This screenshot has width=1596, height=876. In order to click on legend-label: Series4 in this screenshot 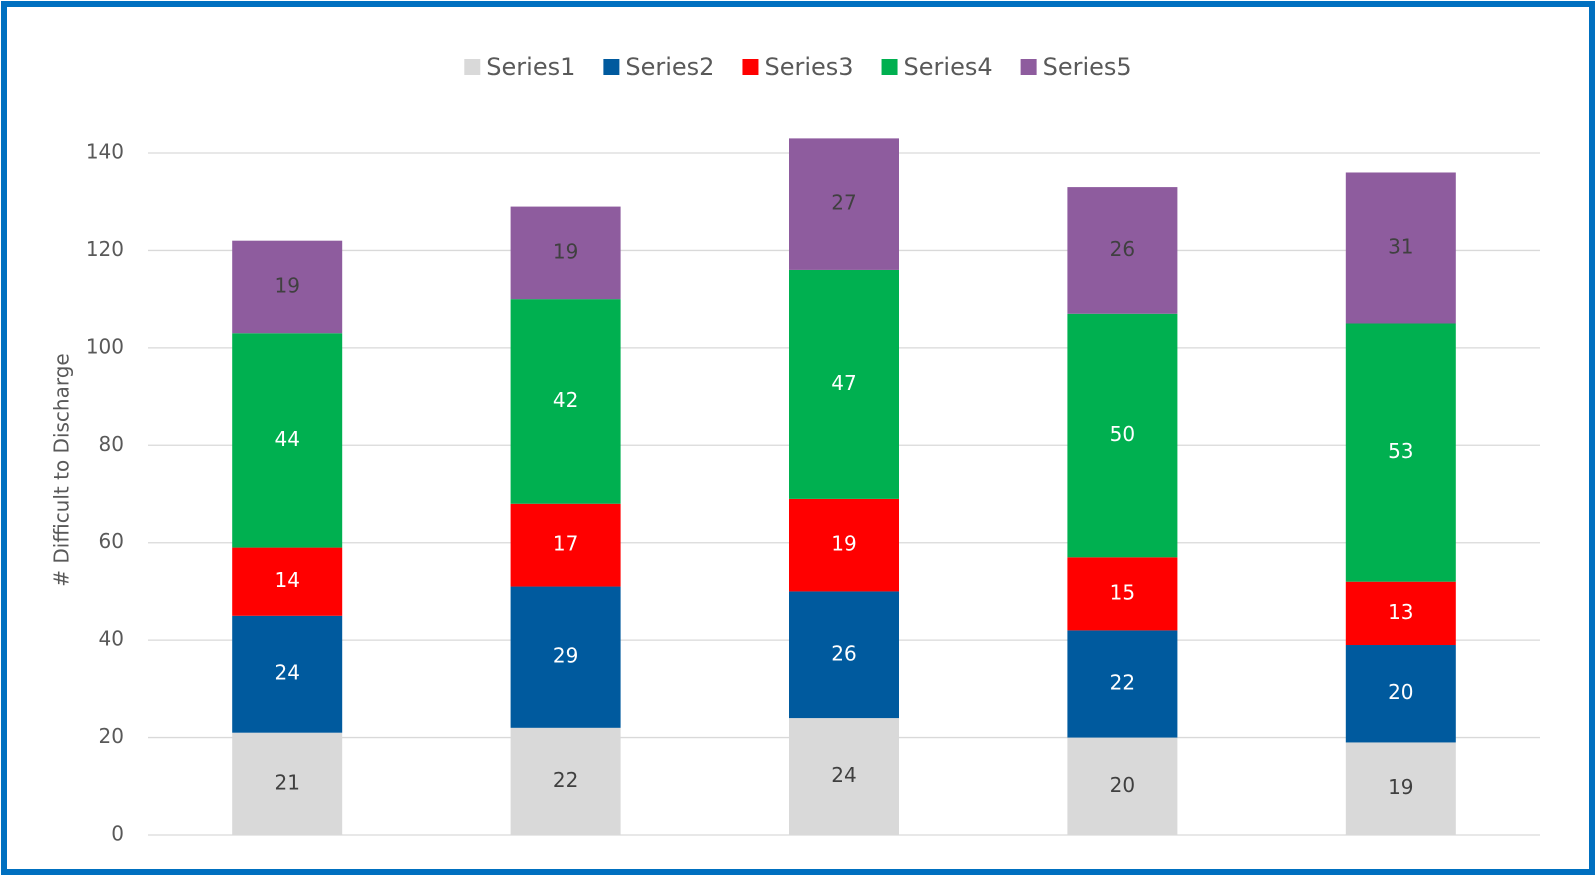, I will do `click(948, 67)`.